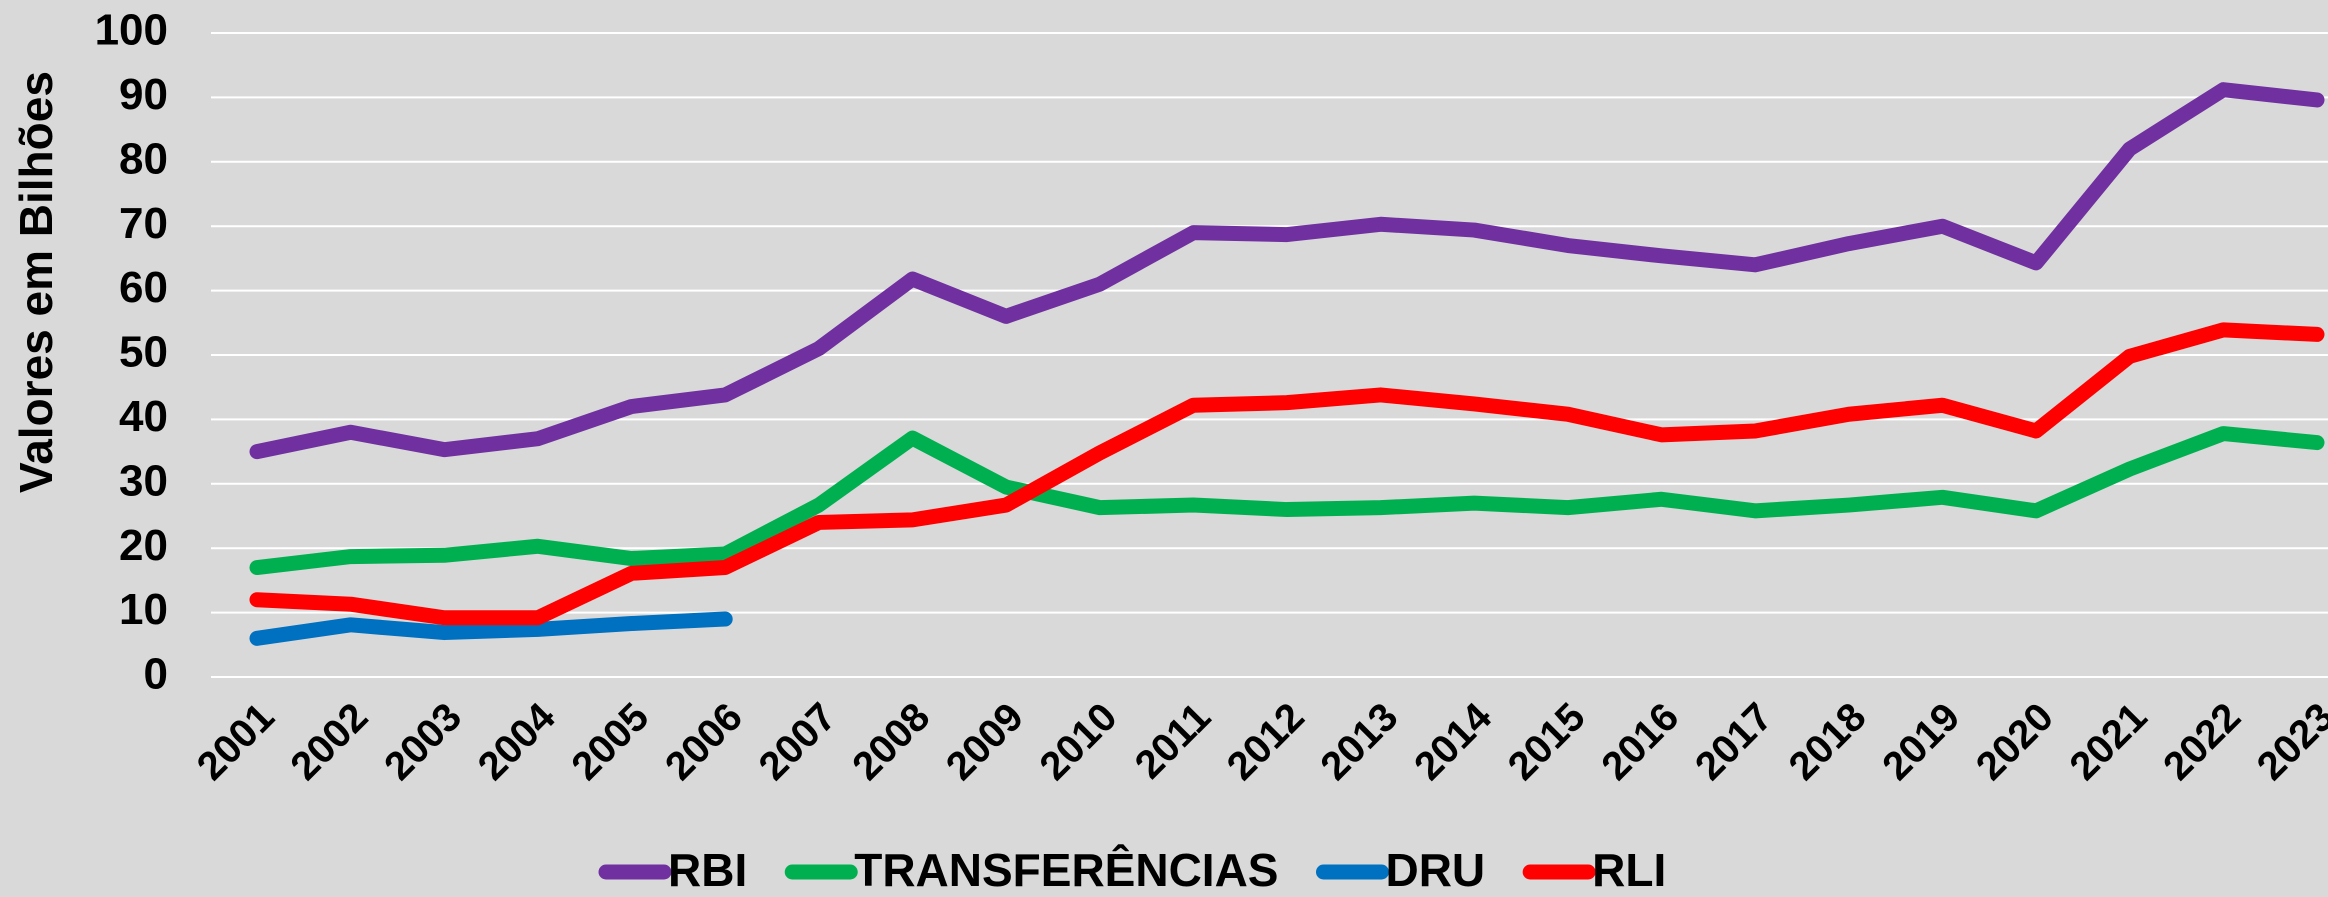  I want to click on y-tick-label: 20, so click(143, 545).